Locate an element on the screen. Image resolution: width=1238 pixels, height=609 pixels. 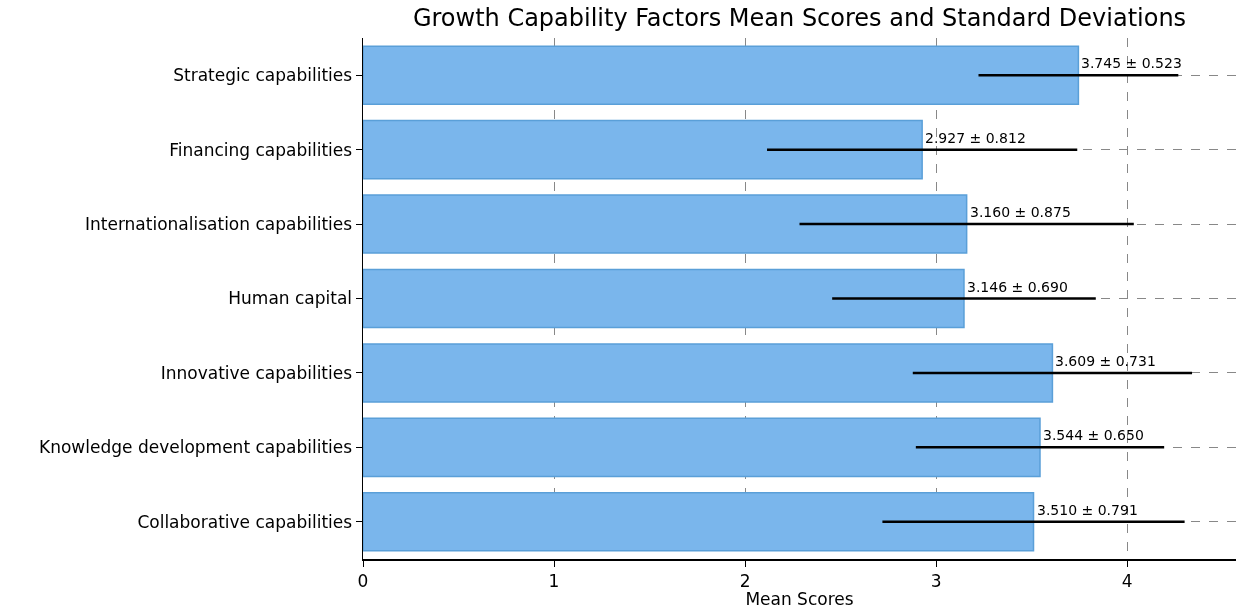
data-label: 3.745 ± 0.523 is located at coordinates (1131, 63).